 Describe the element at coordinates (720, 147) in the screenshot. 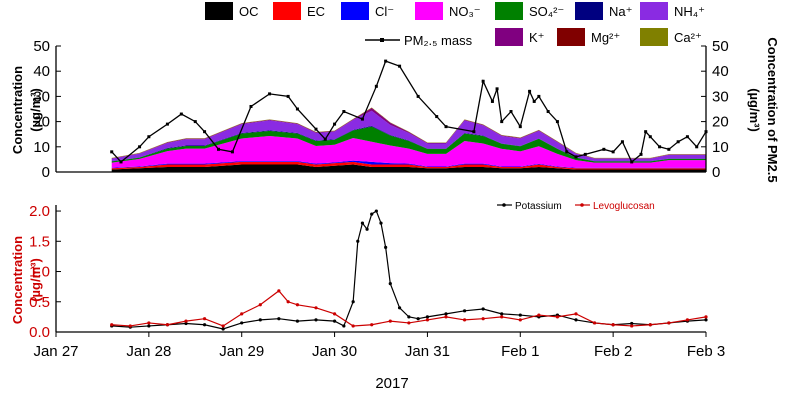

I see `top-ytick-right-label: 10` at that location.